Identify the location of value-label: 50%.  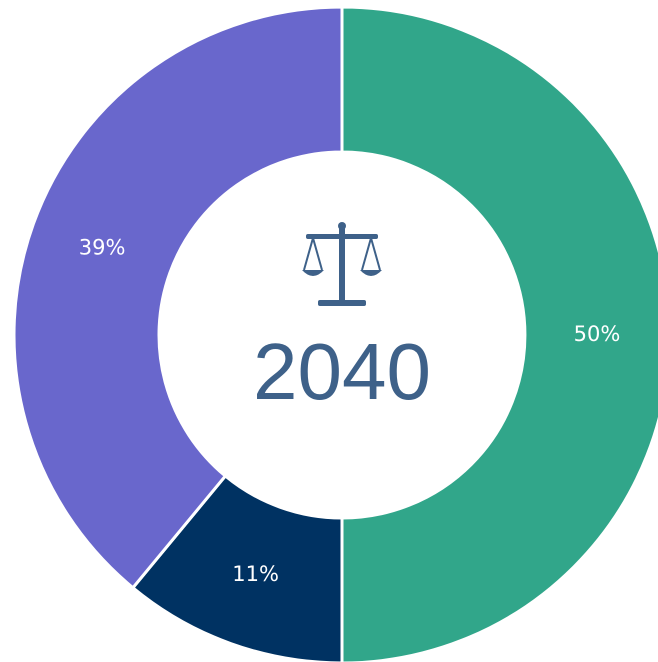
(597, 334).